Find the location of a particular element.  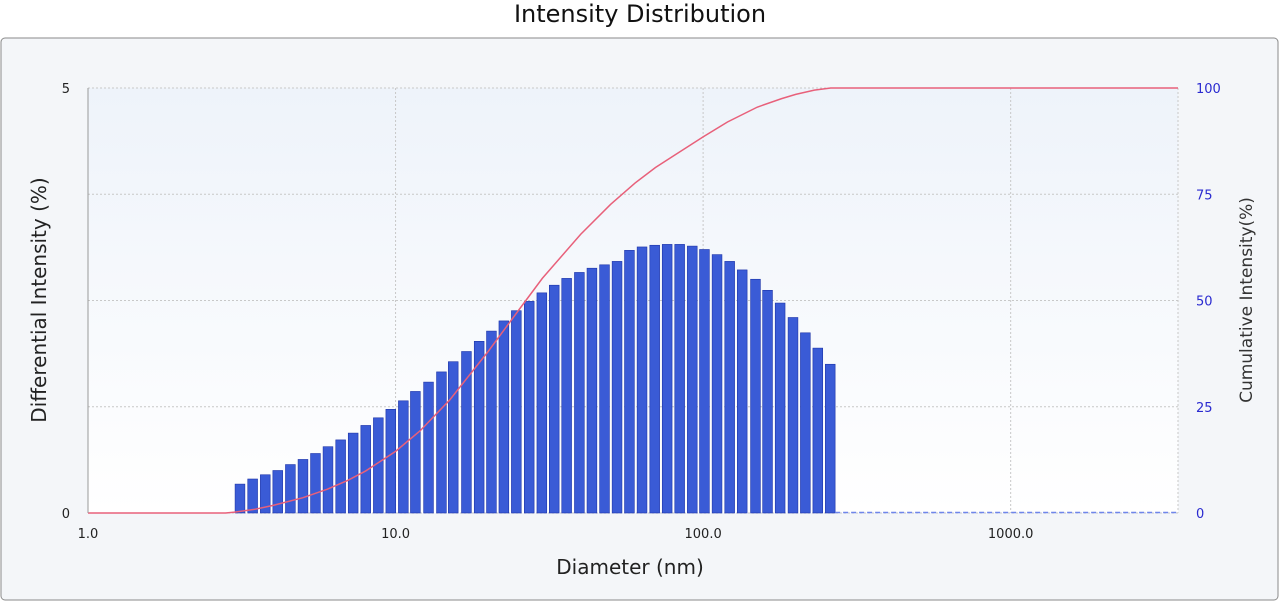

right-y-tick-label: 0 is located at coordinates (1200, 514).